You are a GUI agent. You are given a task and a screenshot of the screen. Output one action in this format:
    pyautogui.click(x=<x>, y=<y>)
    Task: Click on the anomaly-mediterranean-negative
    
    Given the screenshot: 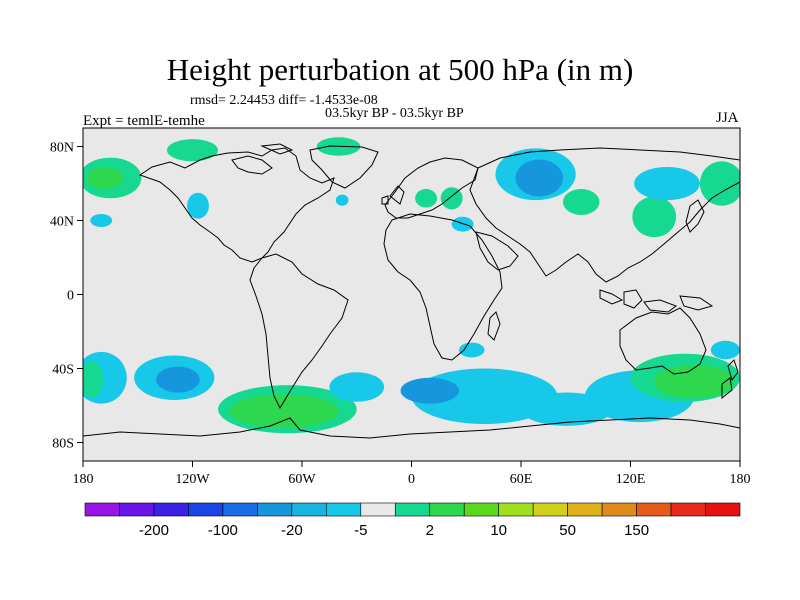 What is the action you would take?
    pyautogui.click(x=462, y=224)
    